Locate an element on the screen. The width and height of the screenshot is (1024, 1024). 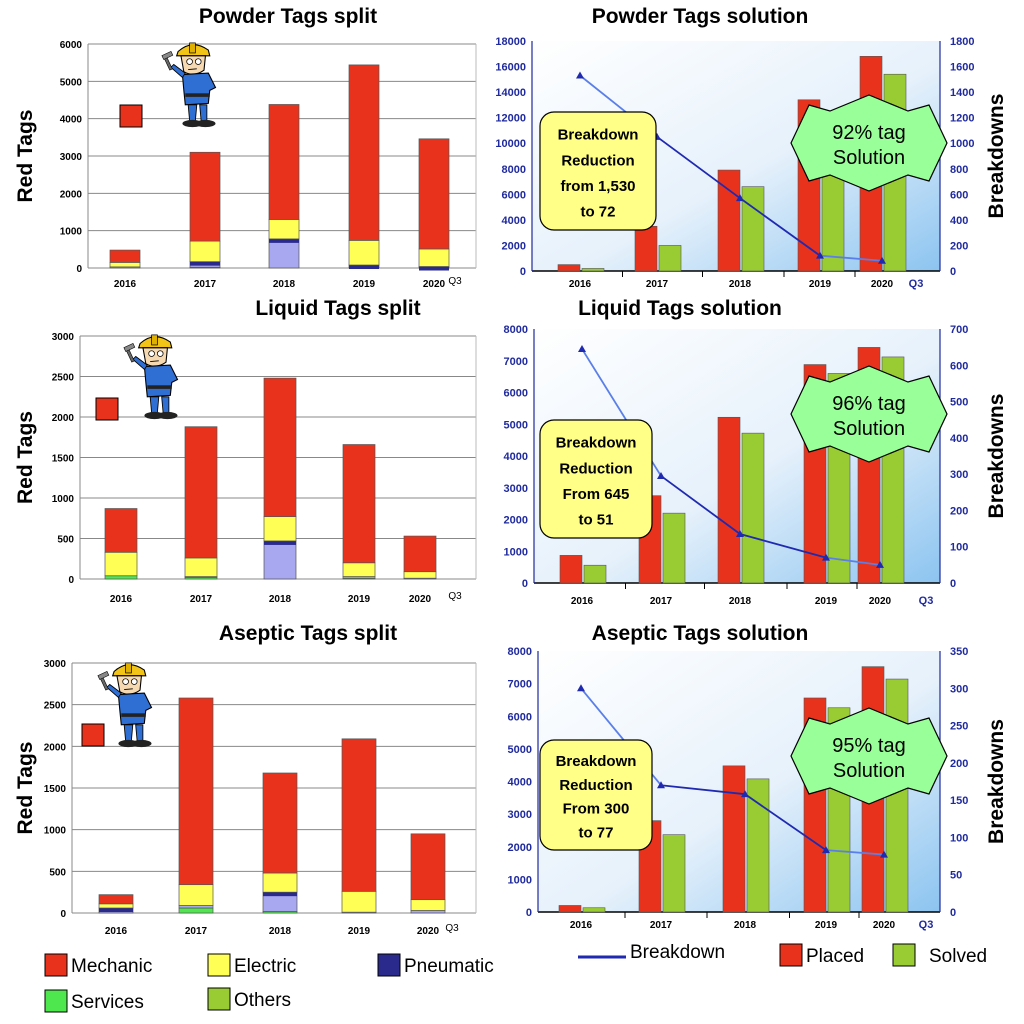
chart-title: Liquid Tags split is located at coordinates (337, 308).